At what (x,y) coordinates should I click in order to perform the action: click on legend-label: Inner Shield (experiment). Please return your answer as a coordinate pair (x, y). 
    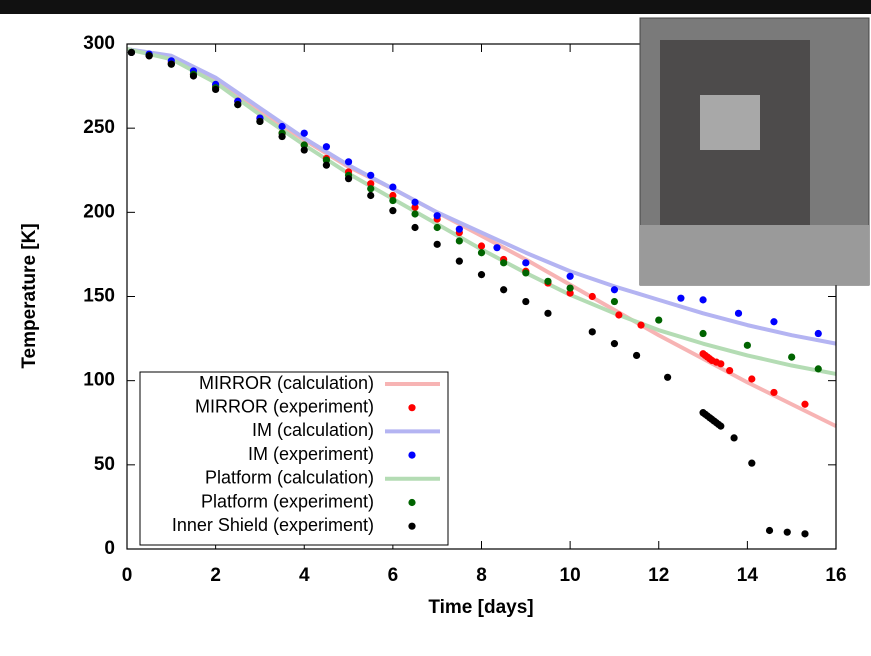
    Looking at the image, I should click on (273, 525).